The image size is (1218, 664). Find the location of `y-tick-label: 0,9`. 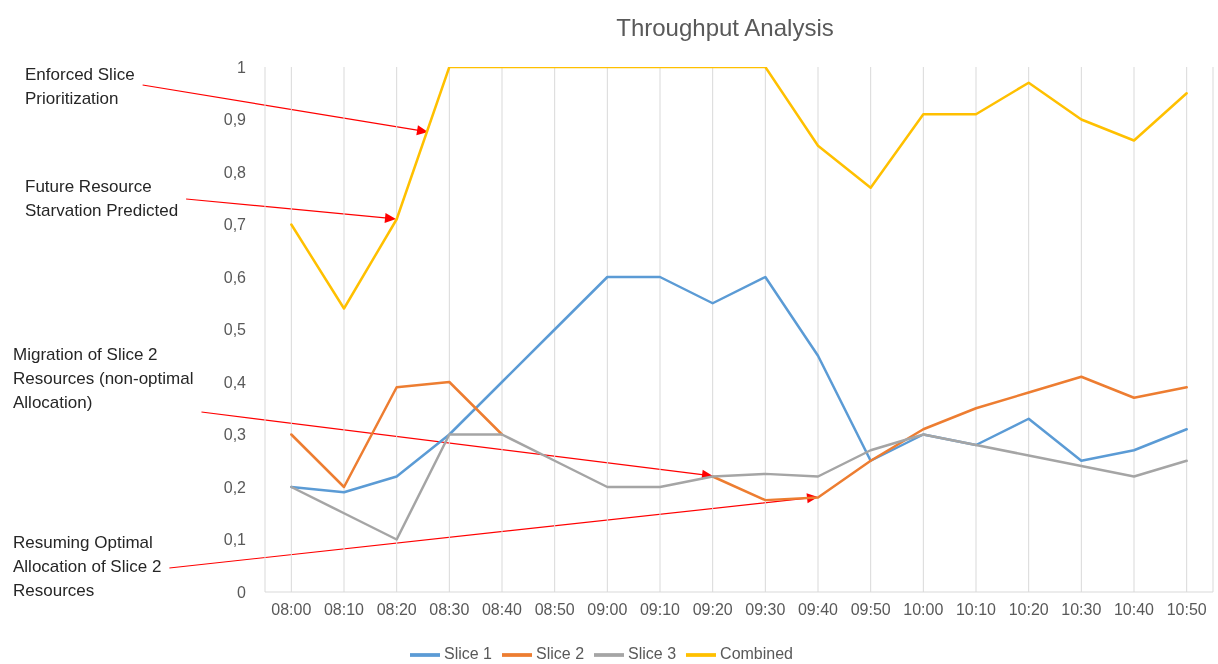

y-tick-label: 0,9 is located at coordinates (235, 120).